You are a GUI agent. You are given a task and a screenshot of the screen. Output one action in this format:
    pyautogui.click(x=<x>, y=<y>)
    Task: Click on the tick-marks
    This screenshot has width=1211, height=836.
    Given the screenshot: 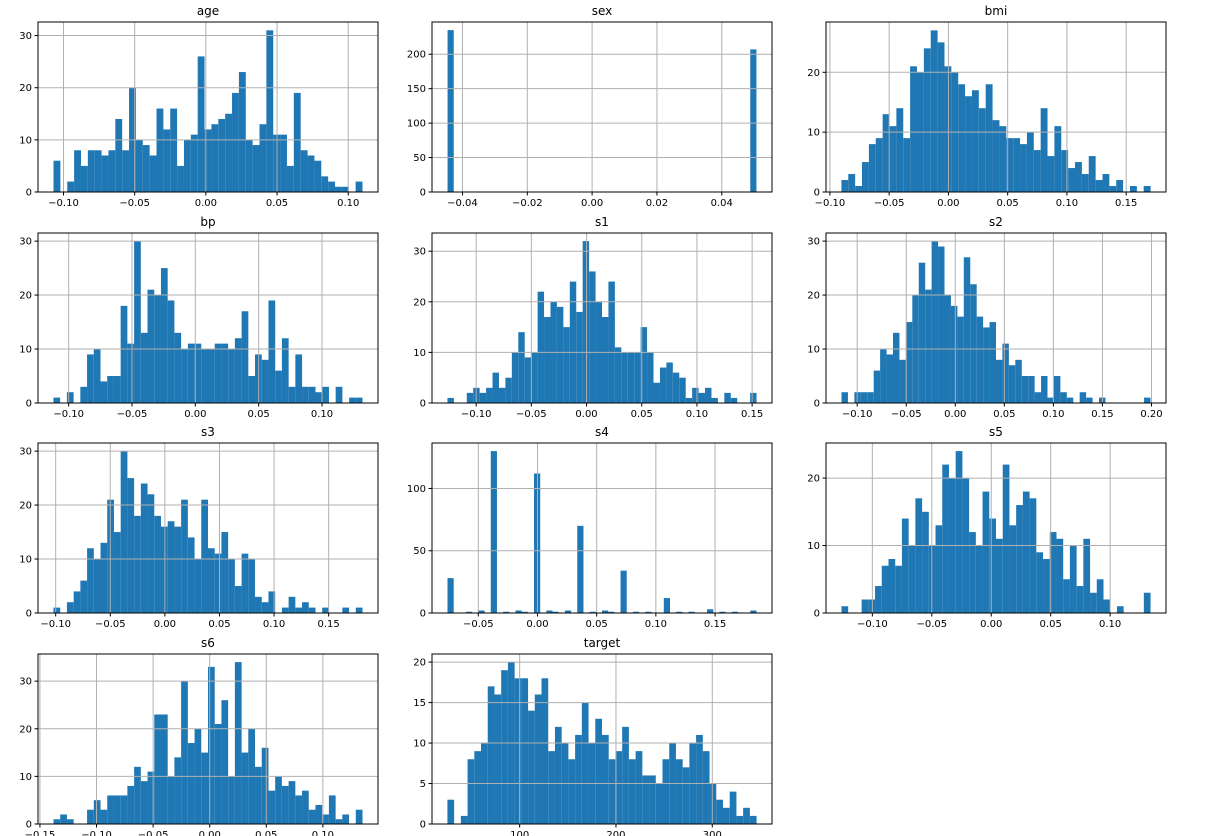 What is the action you would take?
    pyautogui.click(x=575, y=124)
    